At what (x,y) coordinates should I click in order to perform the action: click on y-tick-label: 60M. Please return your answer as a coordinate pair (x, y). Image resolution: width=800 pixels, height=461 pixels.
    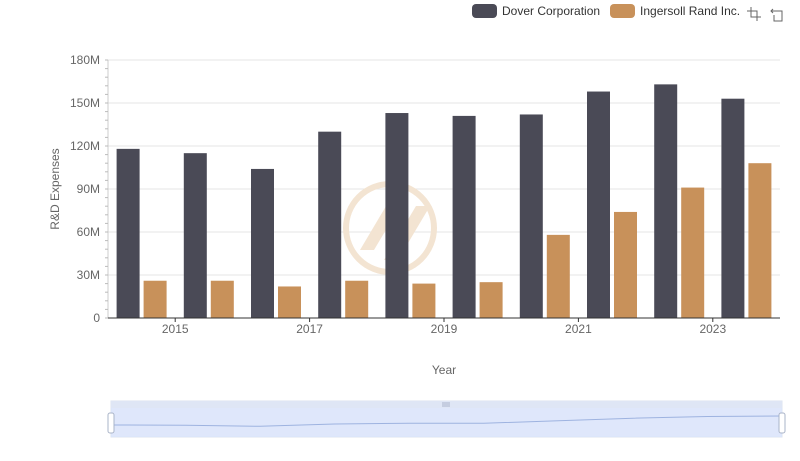
    Looking at the image, I should click on (88, 232).